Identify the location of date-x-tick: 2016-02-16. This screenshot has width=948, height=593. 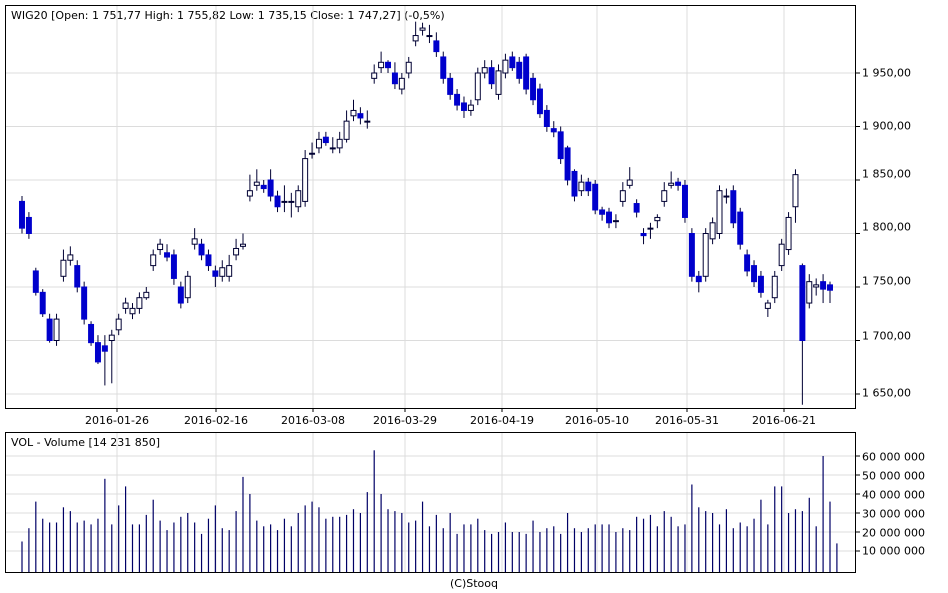
(216, 420).